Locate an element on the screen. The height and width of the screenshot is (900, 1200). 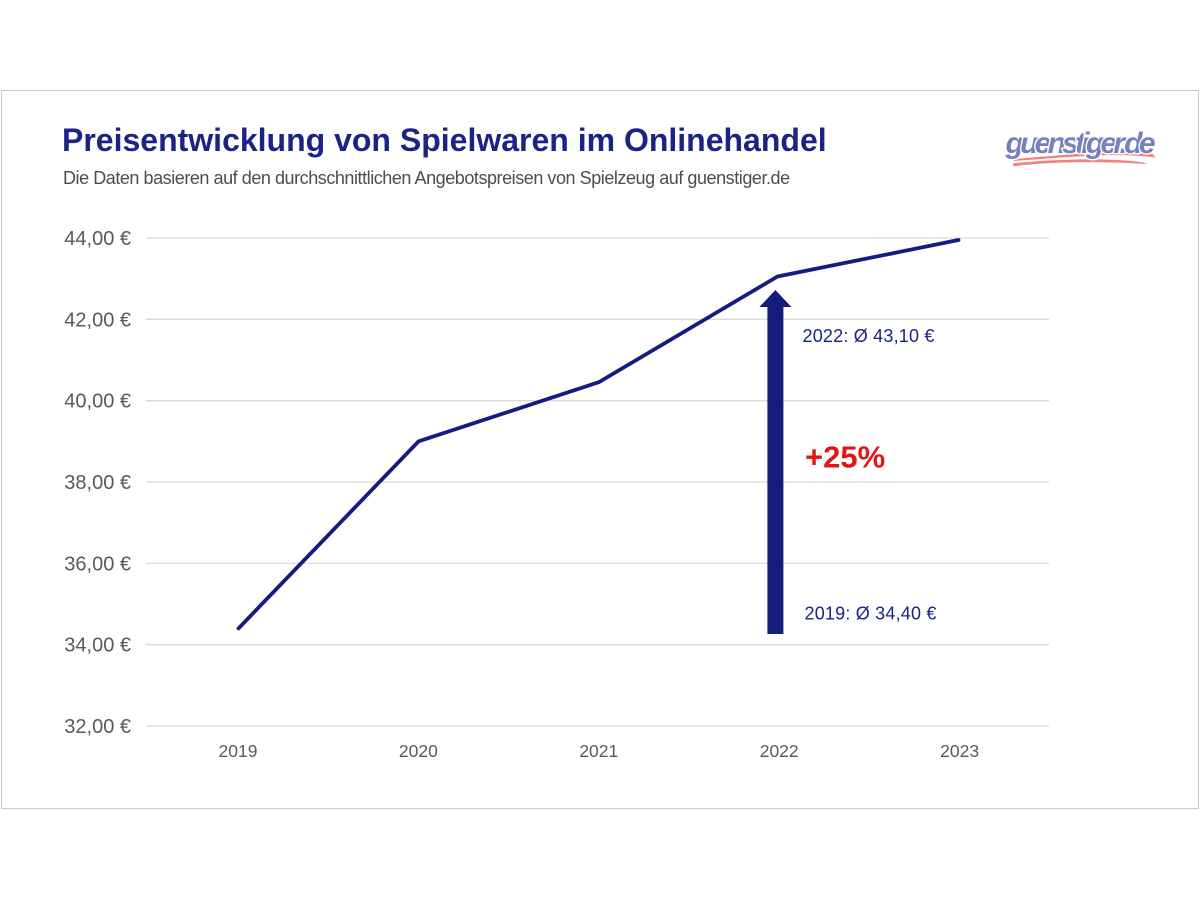
svg-text: 2023 is located at coordinates (959, 751).